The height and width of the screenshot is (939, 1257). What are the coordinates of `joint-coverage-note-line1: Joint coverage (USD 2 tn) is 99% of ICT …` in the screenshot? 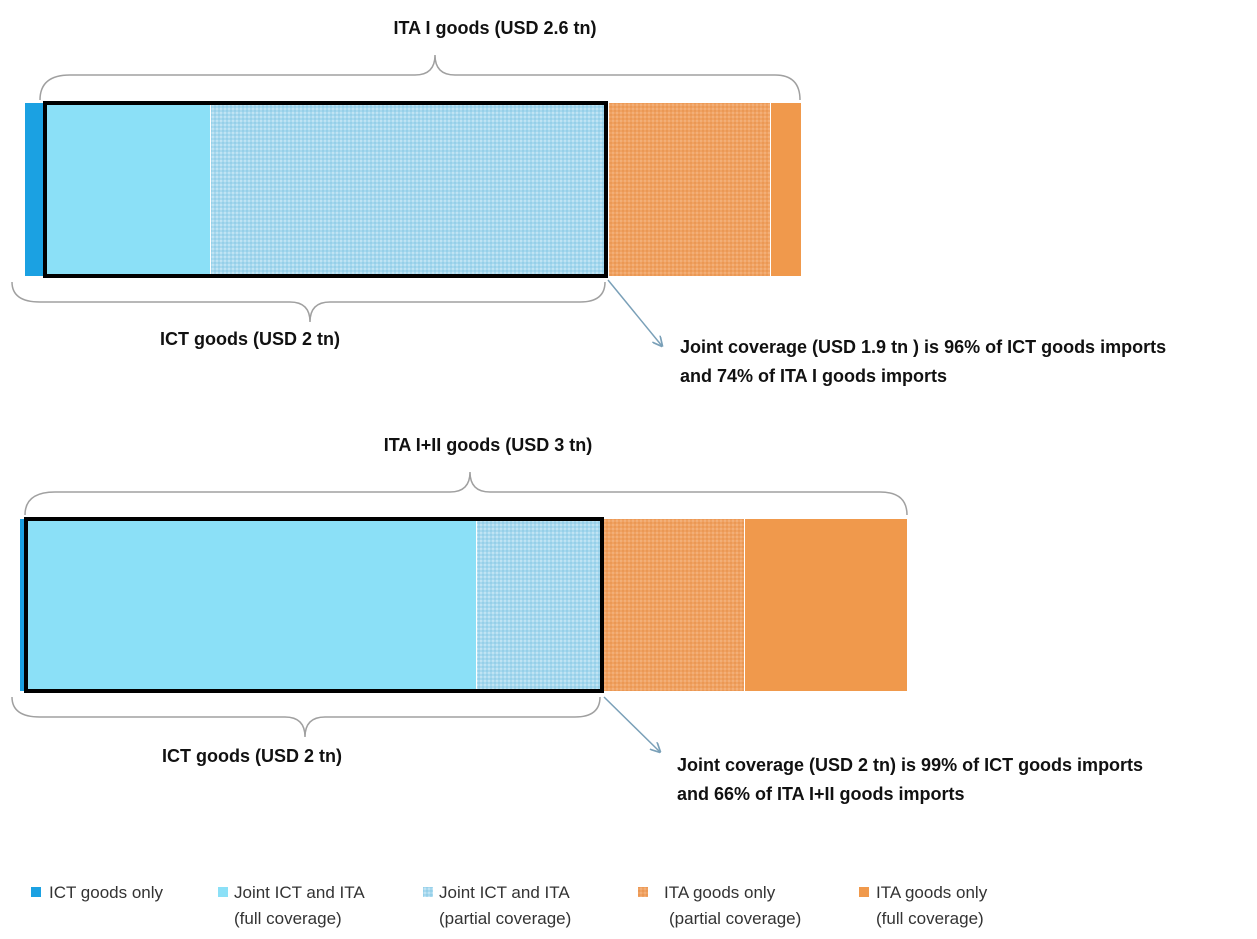 It's located at (910, 765).